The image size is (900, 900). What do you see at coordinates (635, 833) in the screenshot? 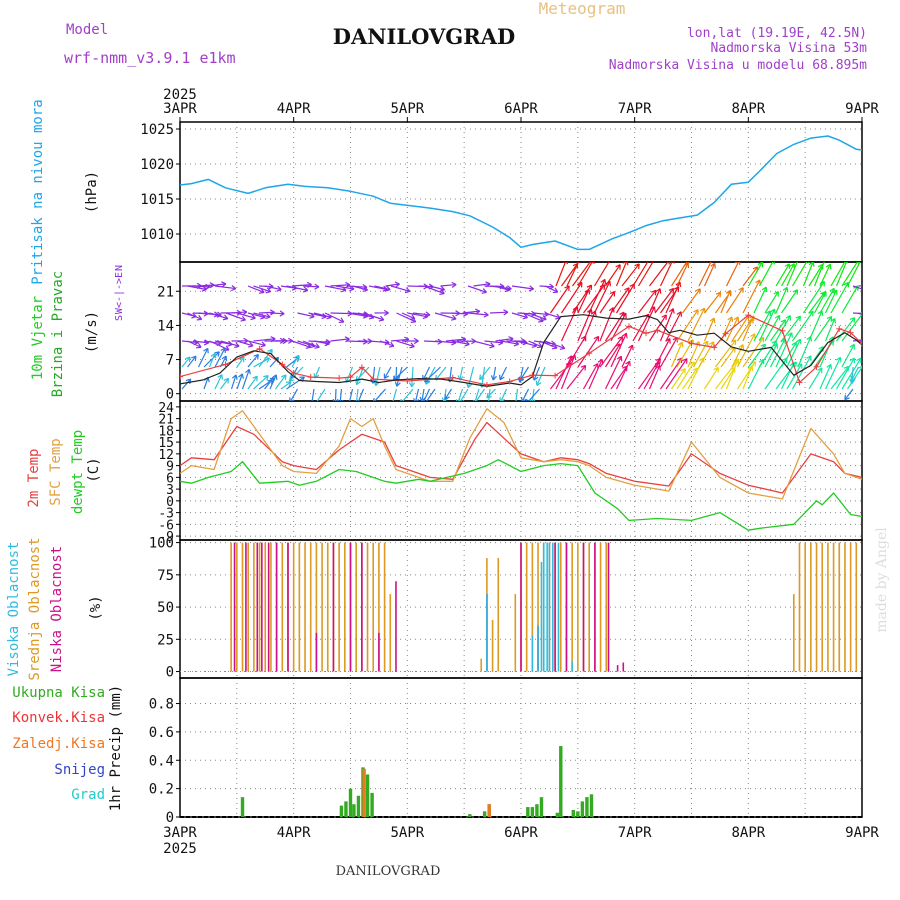
I see `bottom-date-tick-label: 7APR` at bounding box center [635, 833].